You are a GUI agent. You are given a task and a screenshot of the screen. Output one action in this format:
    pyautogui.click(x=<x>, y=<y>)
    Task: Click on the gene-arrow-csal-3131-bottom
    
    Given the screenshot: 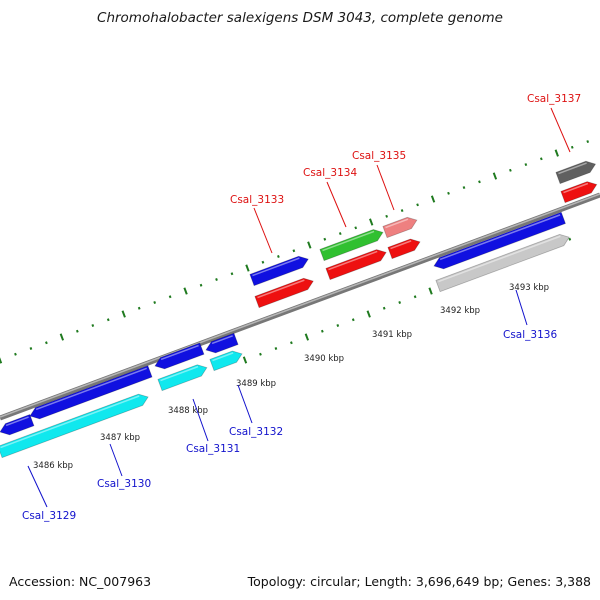 What is the action you would take?
    pyautogui.click(x=182, y=378)
    